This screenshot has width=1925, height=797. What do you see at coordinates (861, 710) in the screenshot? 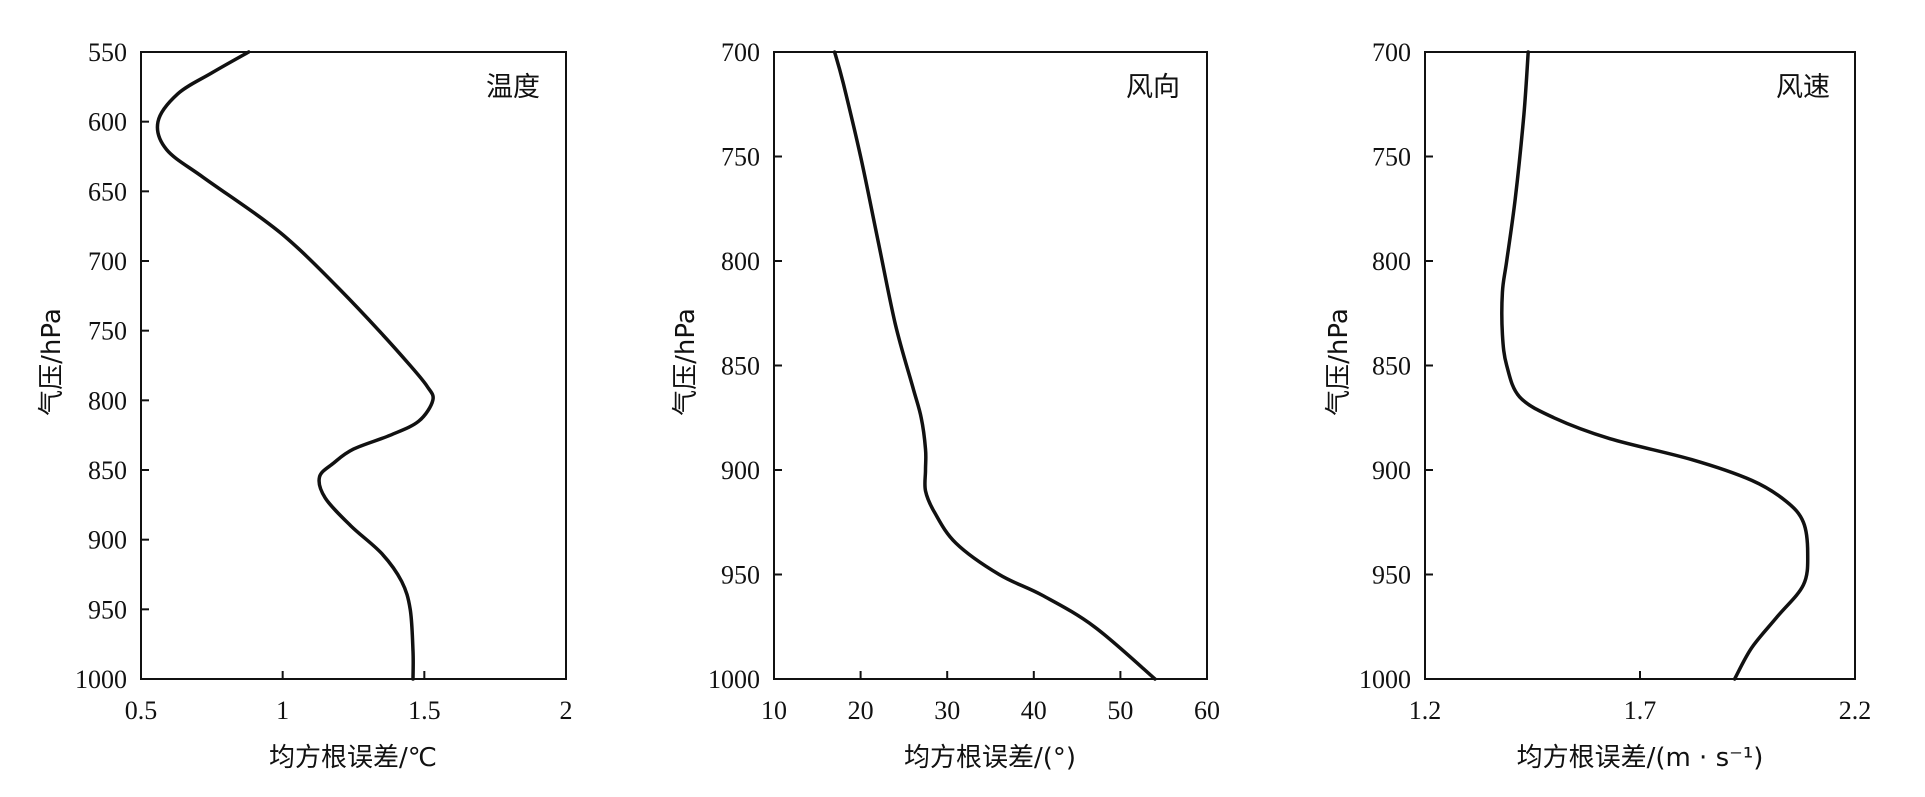
I see `x-tick-label: 20` at bounding box center [861, 710].